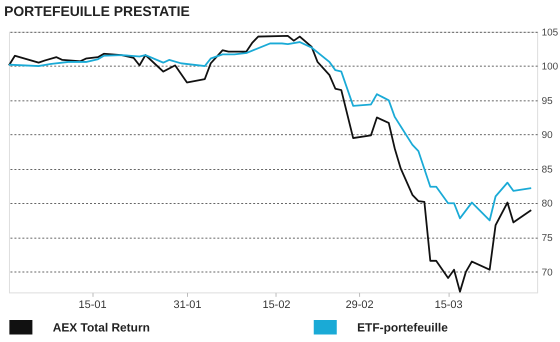  What do you see at coordinates (548, 136) in the screenshot?
I see `y-tick-label: 90` at bounding box center [548, 136].